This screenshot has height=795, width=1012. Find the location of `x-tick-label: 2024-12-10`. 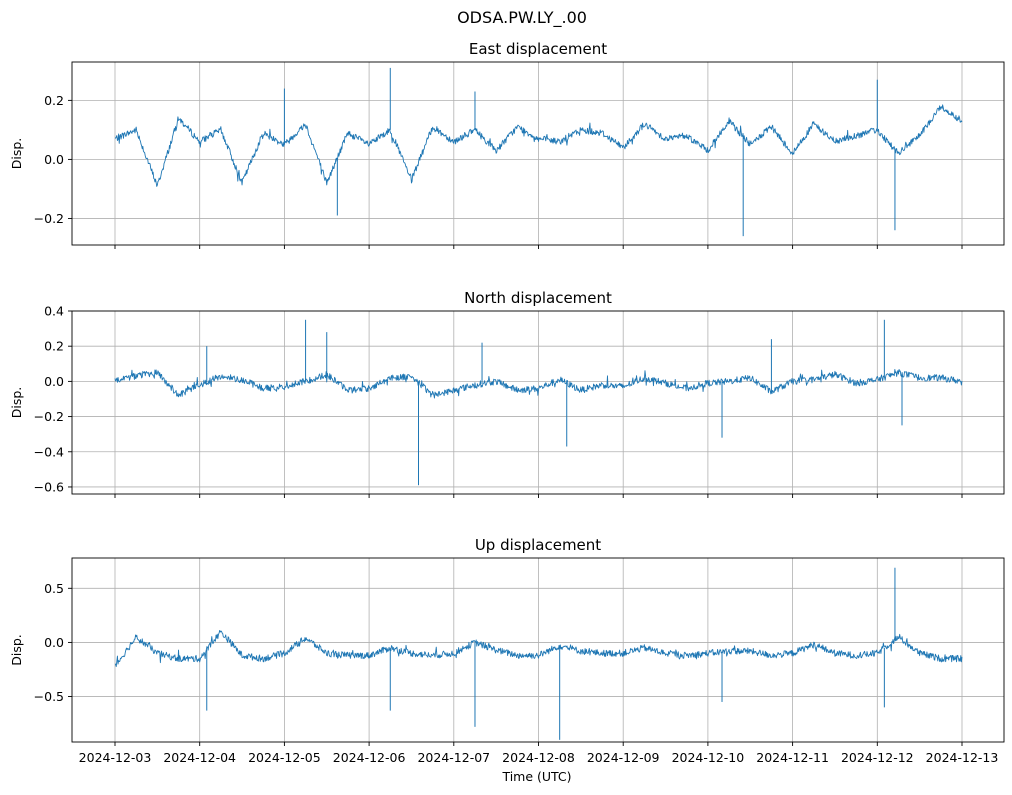

x-tick-label: 2024-12-10 is located at coordinates (708, 757).